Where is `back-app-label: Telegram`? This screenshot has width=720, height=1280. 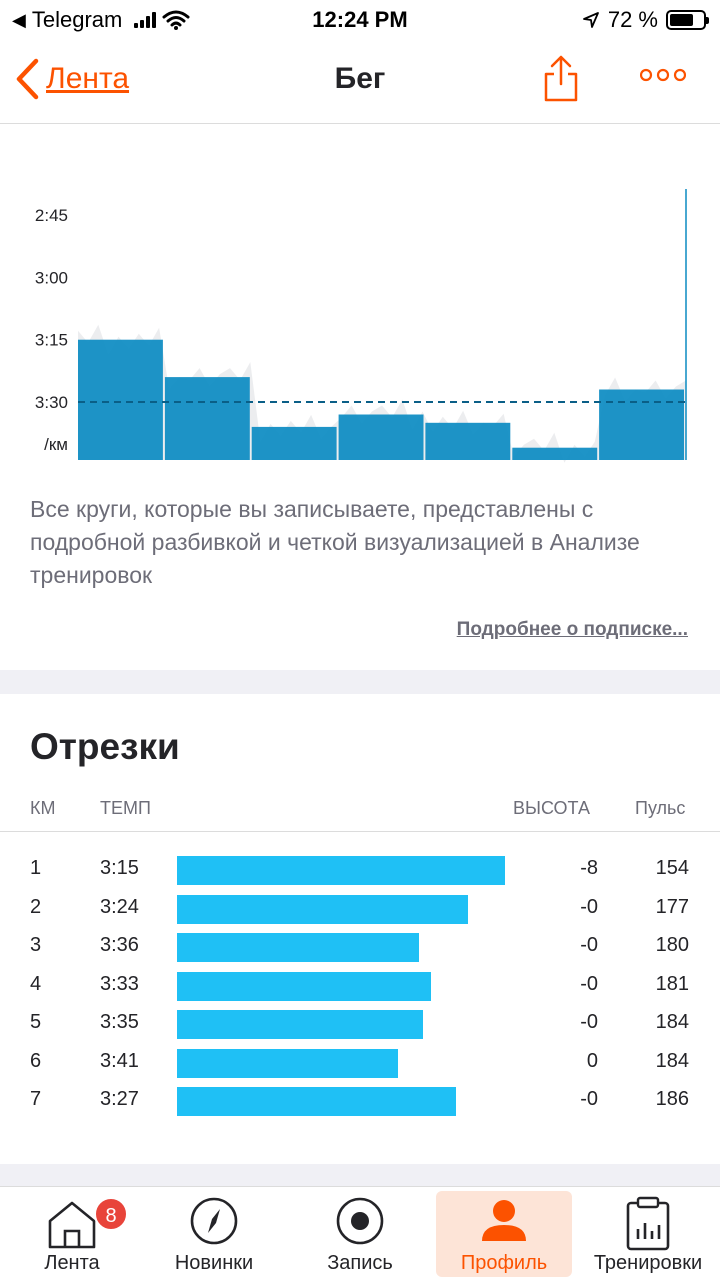
back-app-label: Telegram is located at coordinates (77, 19).